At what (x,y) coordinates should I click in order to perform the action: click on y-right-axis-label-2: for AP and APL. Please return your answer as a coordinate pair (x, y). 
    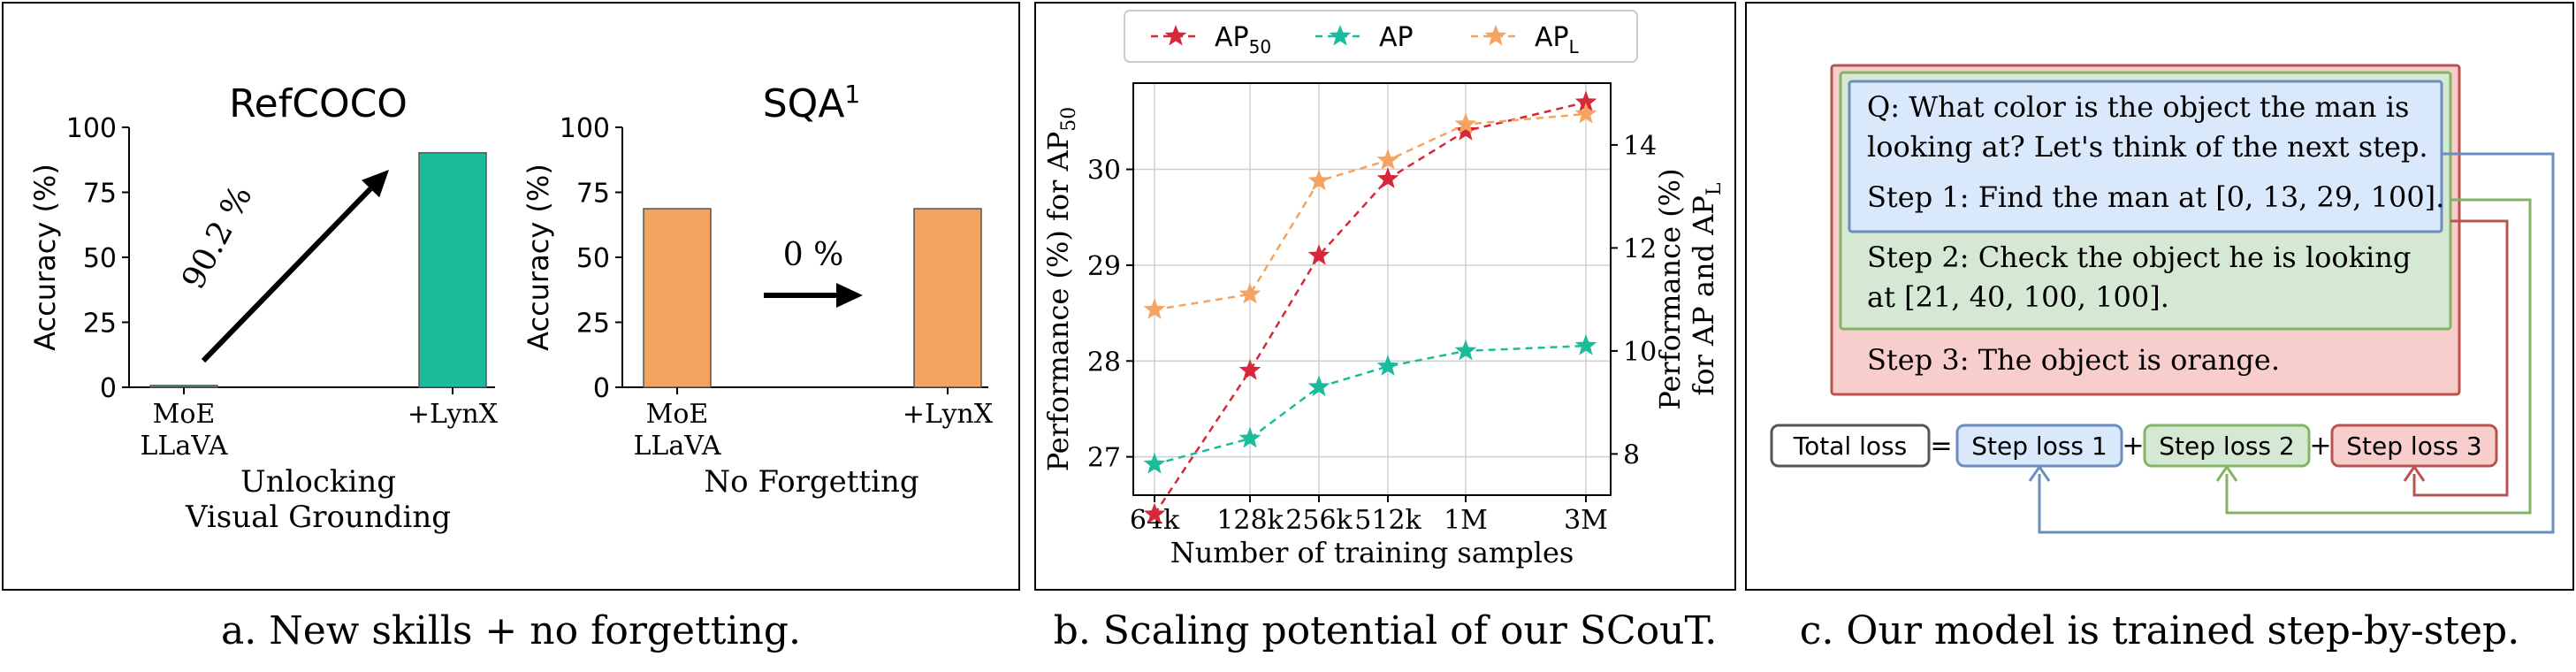
    Looking at the image, I should click on (1706, 288).